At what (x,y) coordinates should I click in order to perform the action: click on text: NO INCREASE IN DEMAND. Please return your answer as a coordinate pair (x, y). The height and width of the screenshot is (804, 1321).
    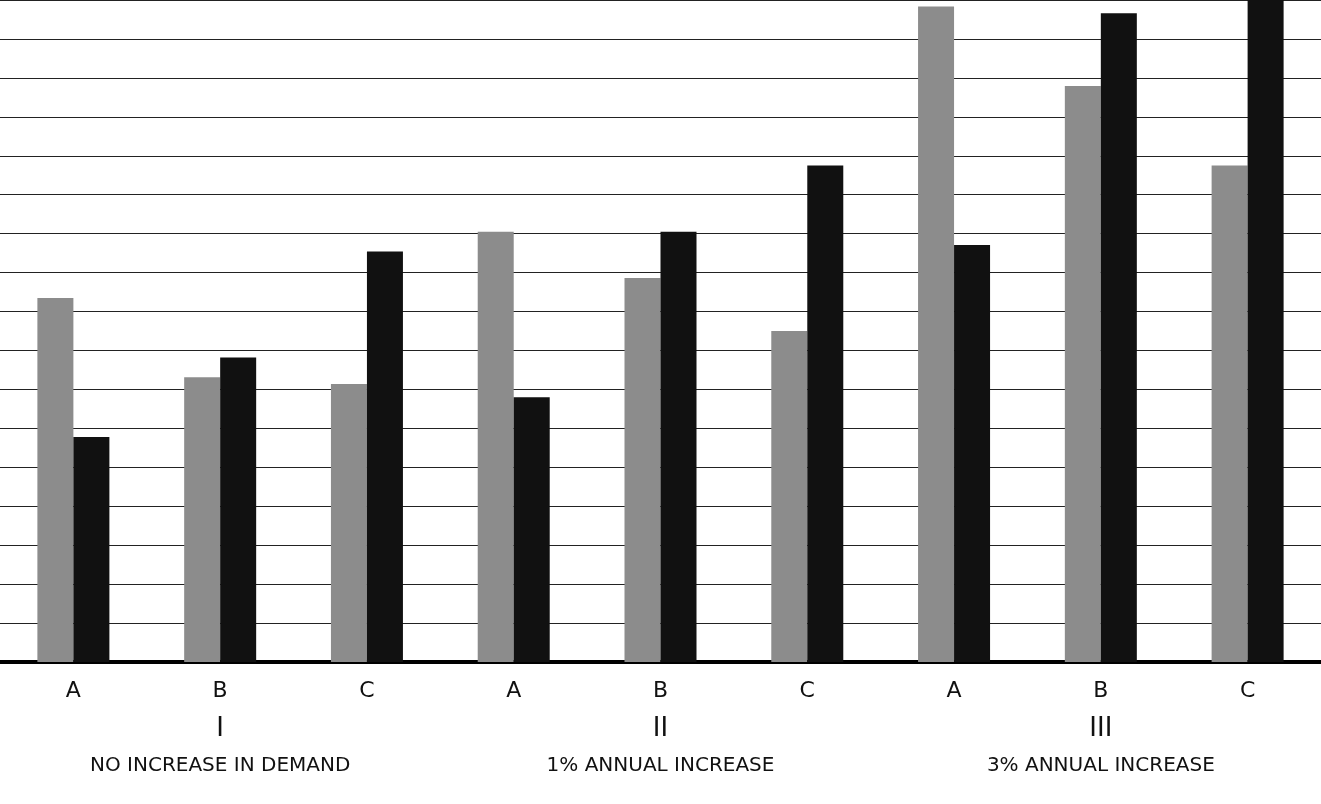
    Looking at the image, I should click on (220, 764).